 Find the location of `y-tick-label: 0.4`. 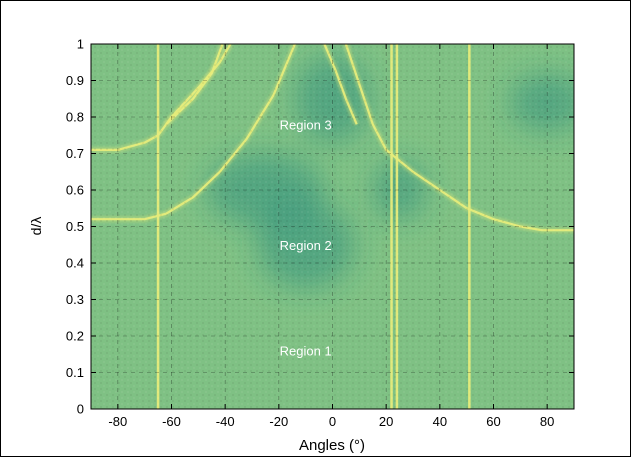

y-tick-label: 0.4 is located at coordinates (75, 263).